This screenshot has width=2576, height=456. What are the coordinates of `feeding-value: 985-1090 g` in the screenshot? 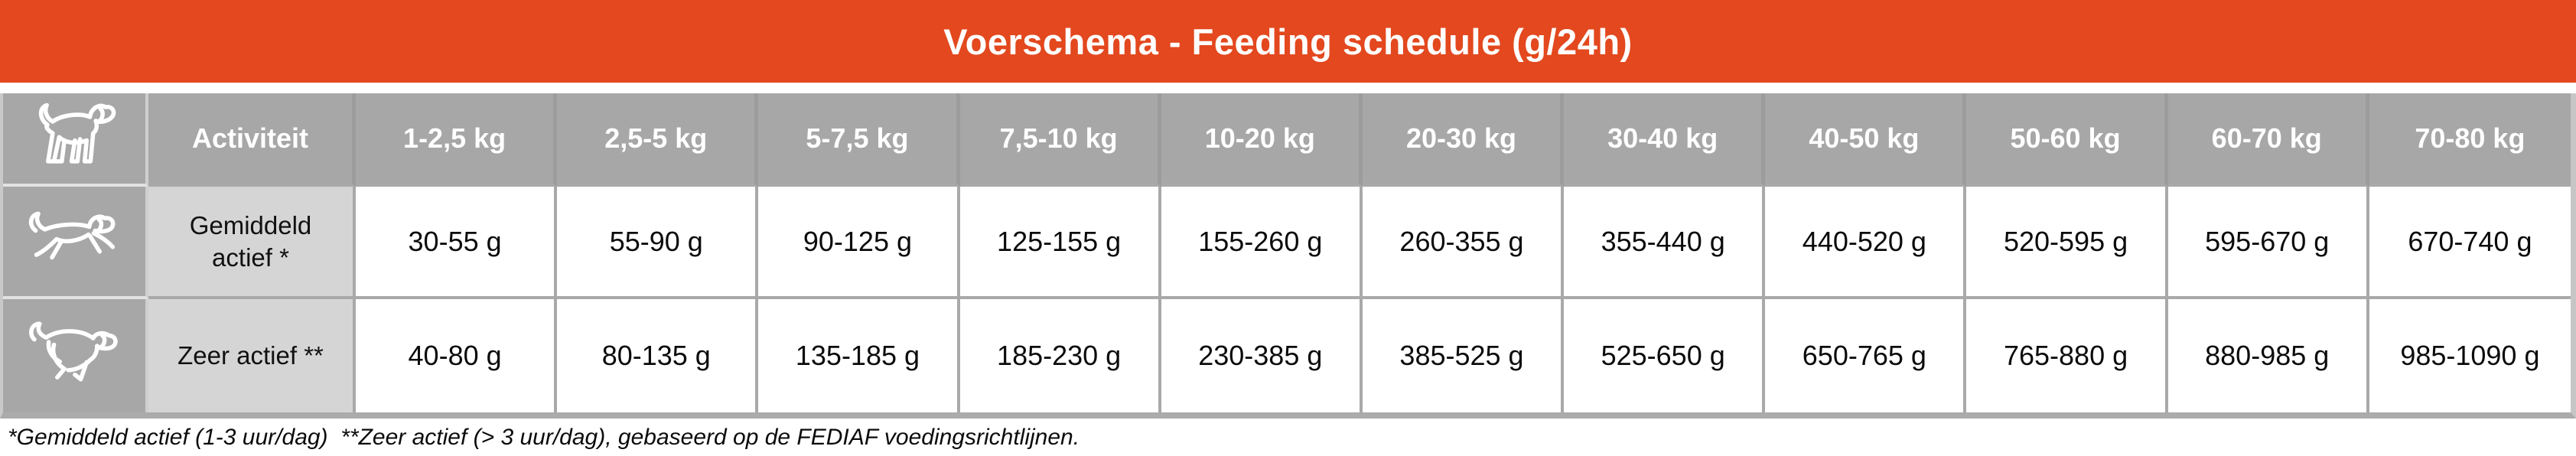 It's located at (2470, 355).